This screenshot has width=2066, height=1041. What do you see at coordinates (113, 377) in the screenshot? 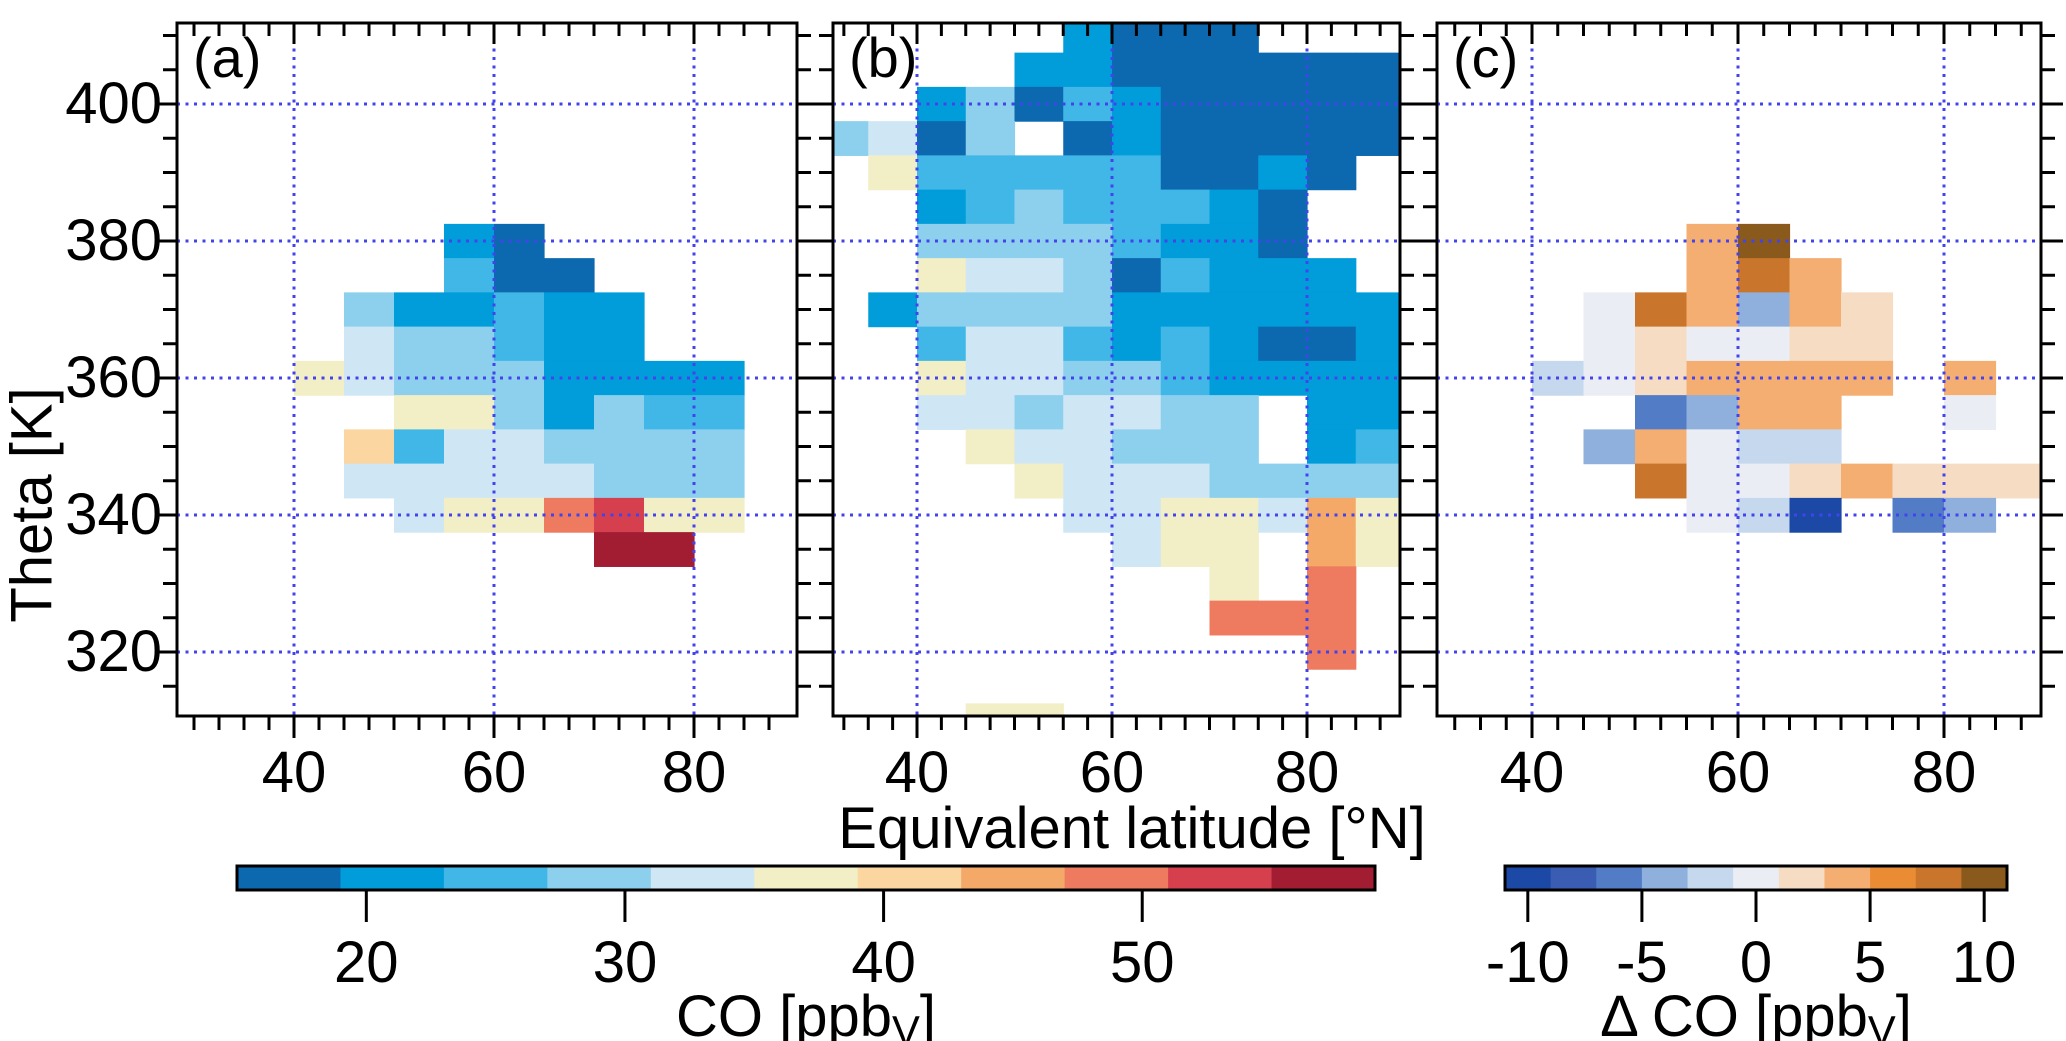
I see `y-tick-label: 360` at bounding box center [113, 377].